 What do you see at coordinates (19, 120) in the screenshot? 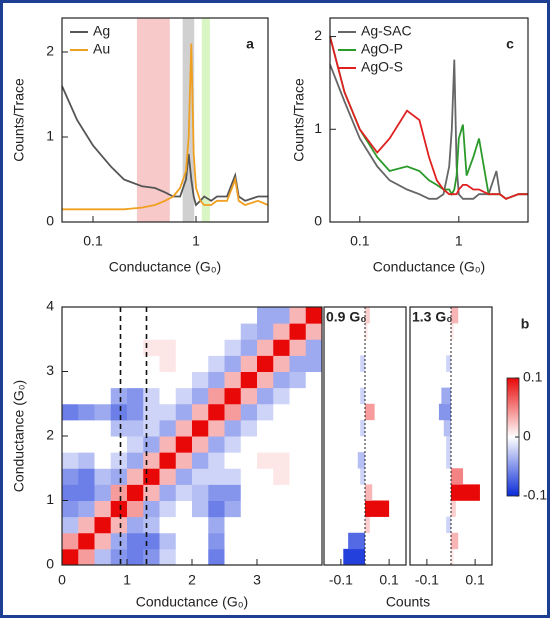
I see `y-axis-label: Counts/Trace` at bounding box center [19, 120].